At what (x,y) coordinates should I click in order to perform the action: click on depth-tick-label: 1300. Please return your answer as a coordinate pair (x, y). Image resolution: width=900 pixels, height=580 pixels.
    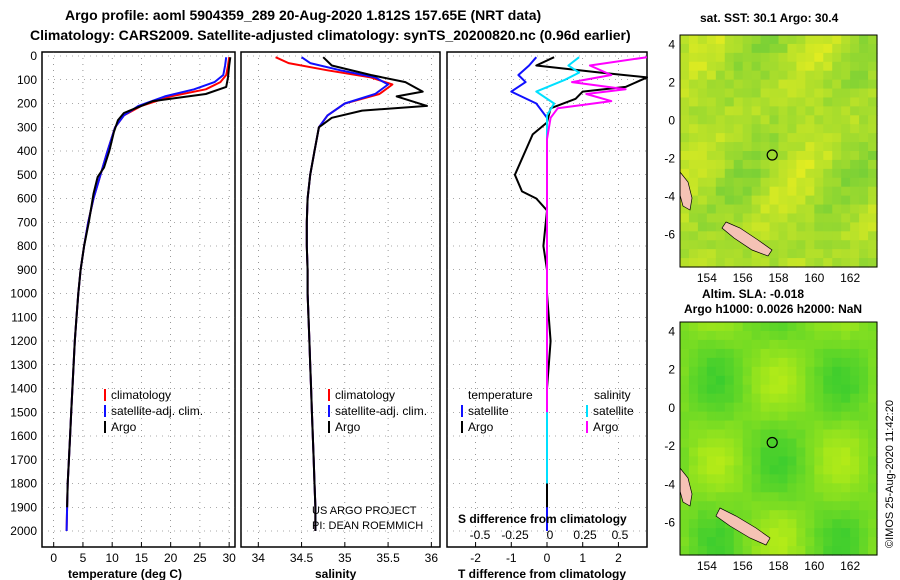
    Looking at the image, I should click on (23, 365).